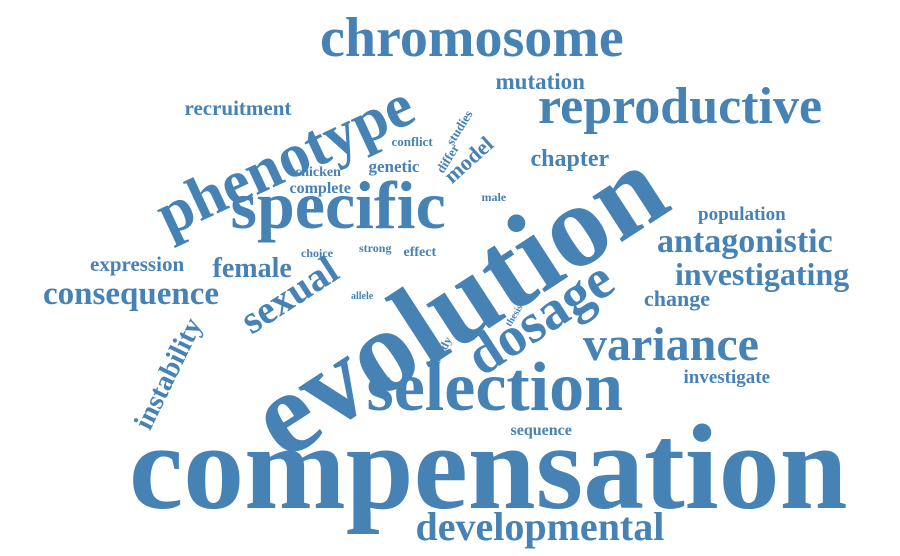  What do you see at coordinates (745, 241) in the screenshot?
I see `word-antagonistic: antagonistic` at bounding box center [745, 241].